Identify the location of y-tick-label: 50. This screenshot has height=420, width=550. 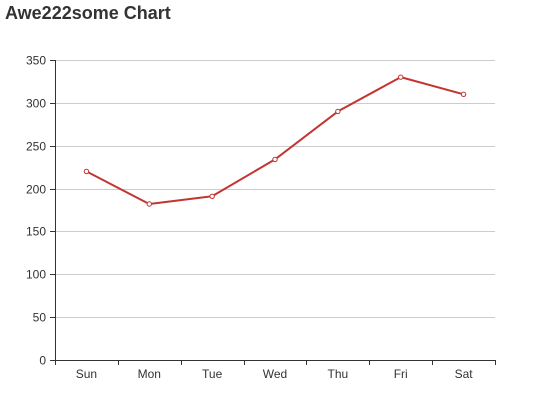
(40, 318).